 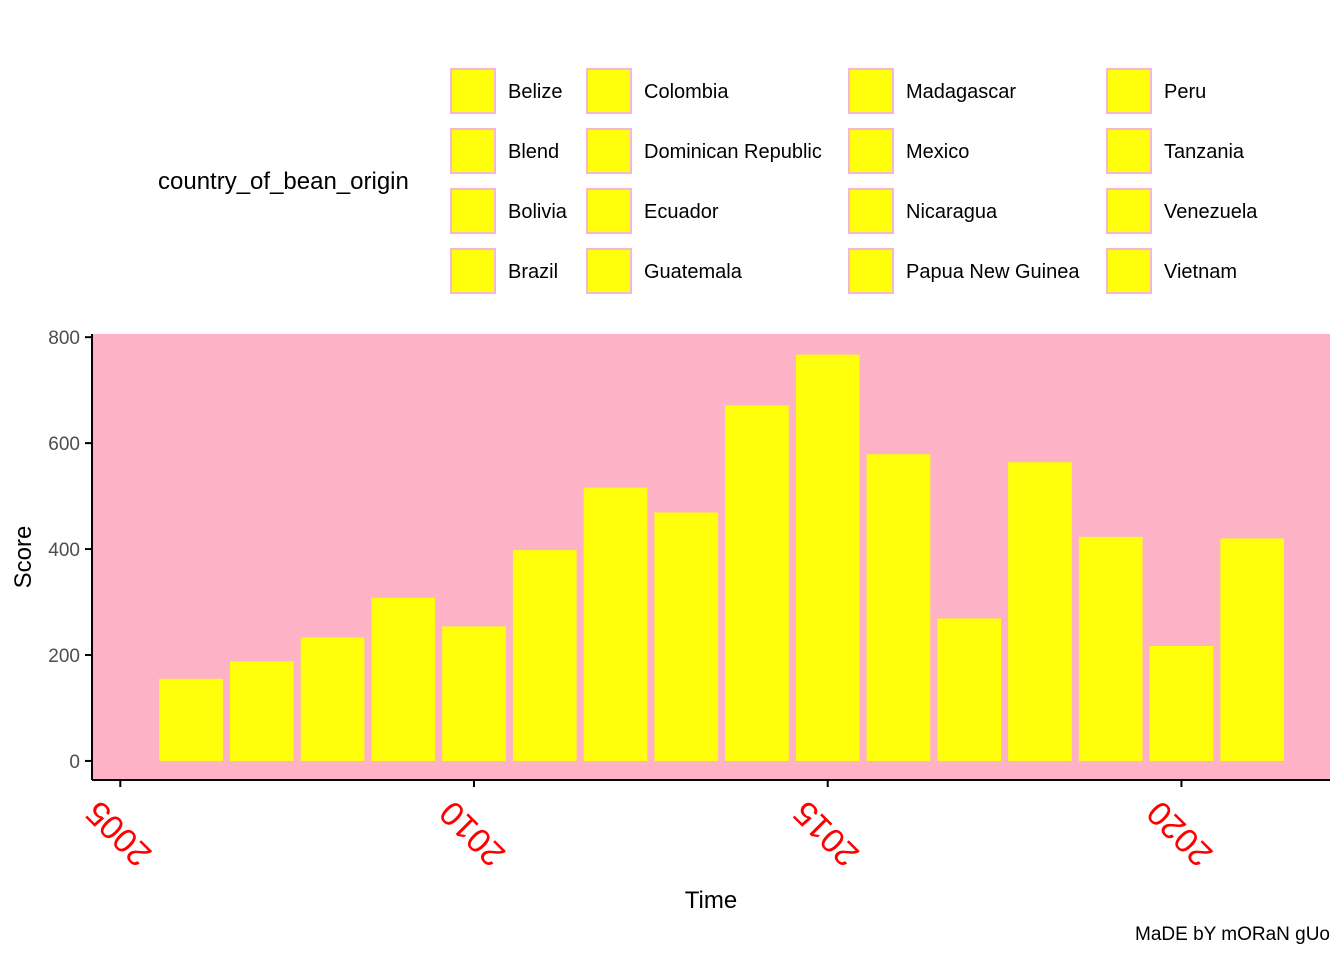 I want to click on legend-label: Papua New Guinea, so click(x=993, y=272).